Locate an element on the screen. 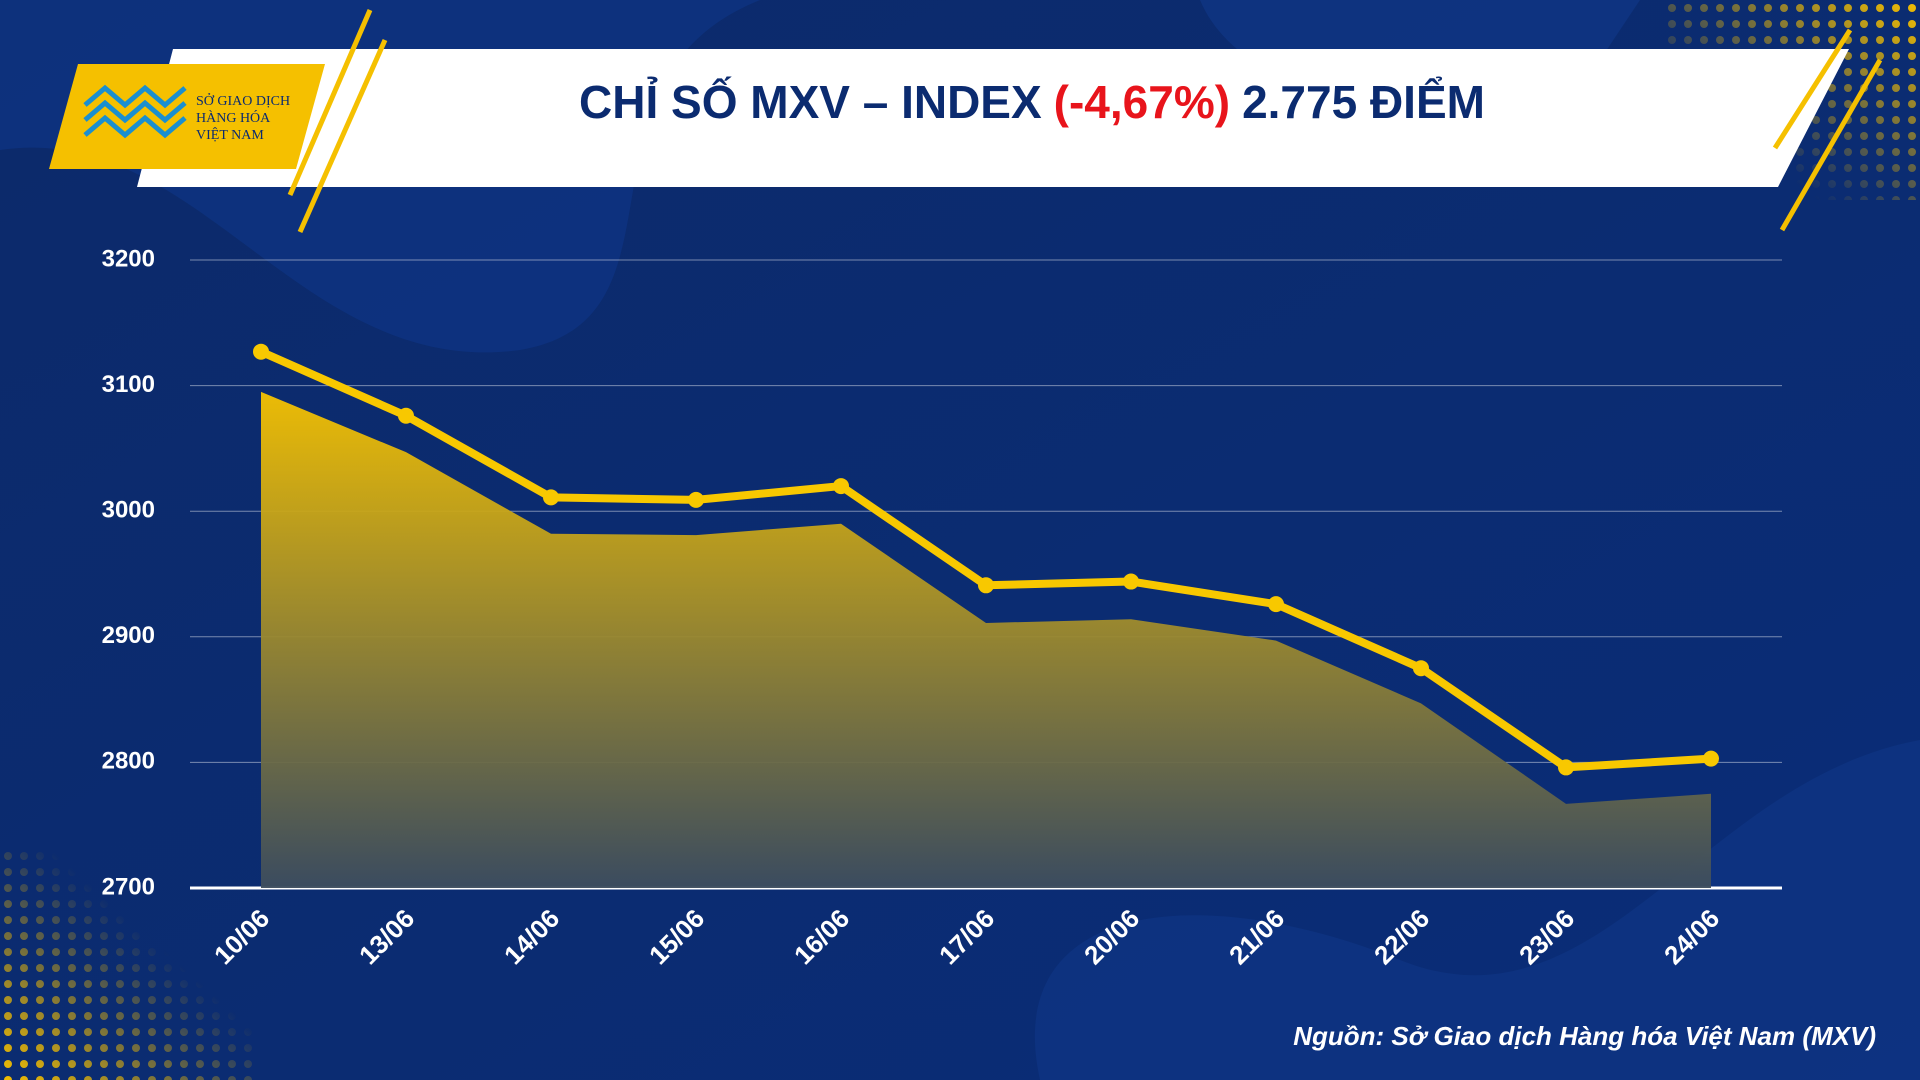 The height and width of the screenshot is (1080, 1920). chart-title: CHỈ SỐ MXV – INDEX (-4,67%) 2.775 ĐIỂM is located at coordinates (1032, 102).